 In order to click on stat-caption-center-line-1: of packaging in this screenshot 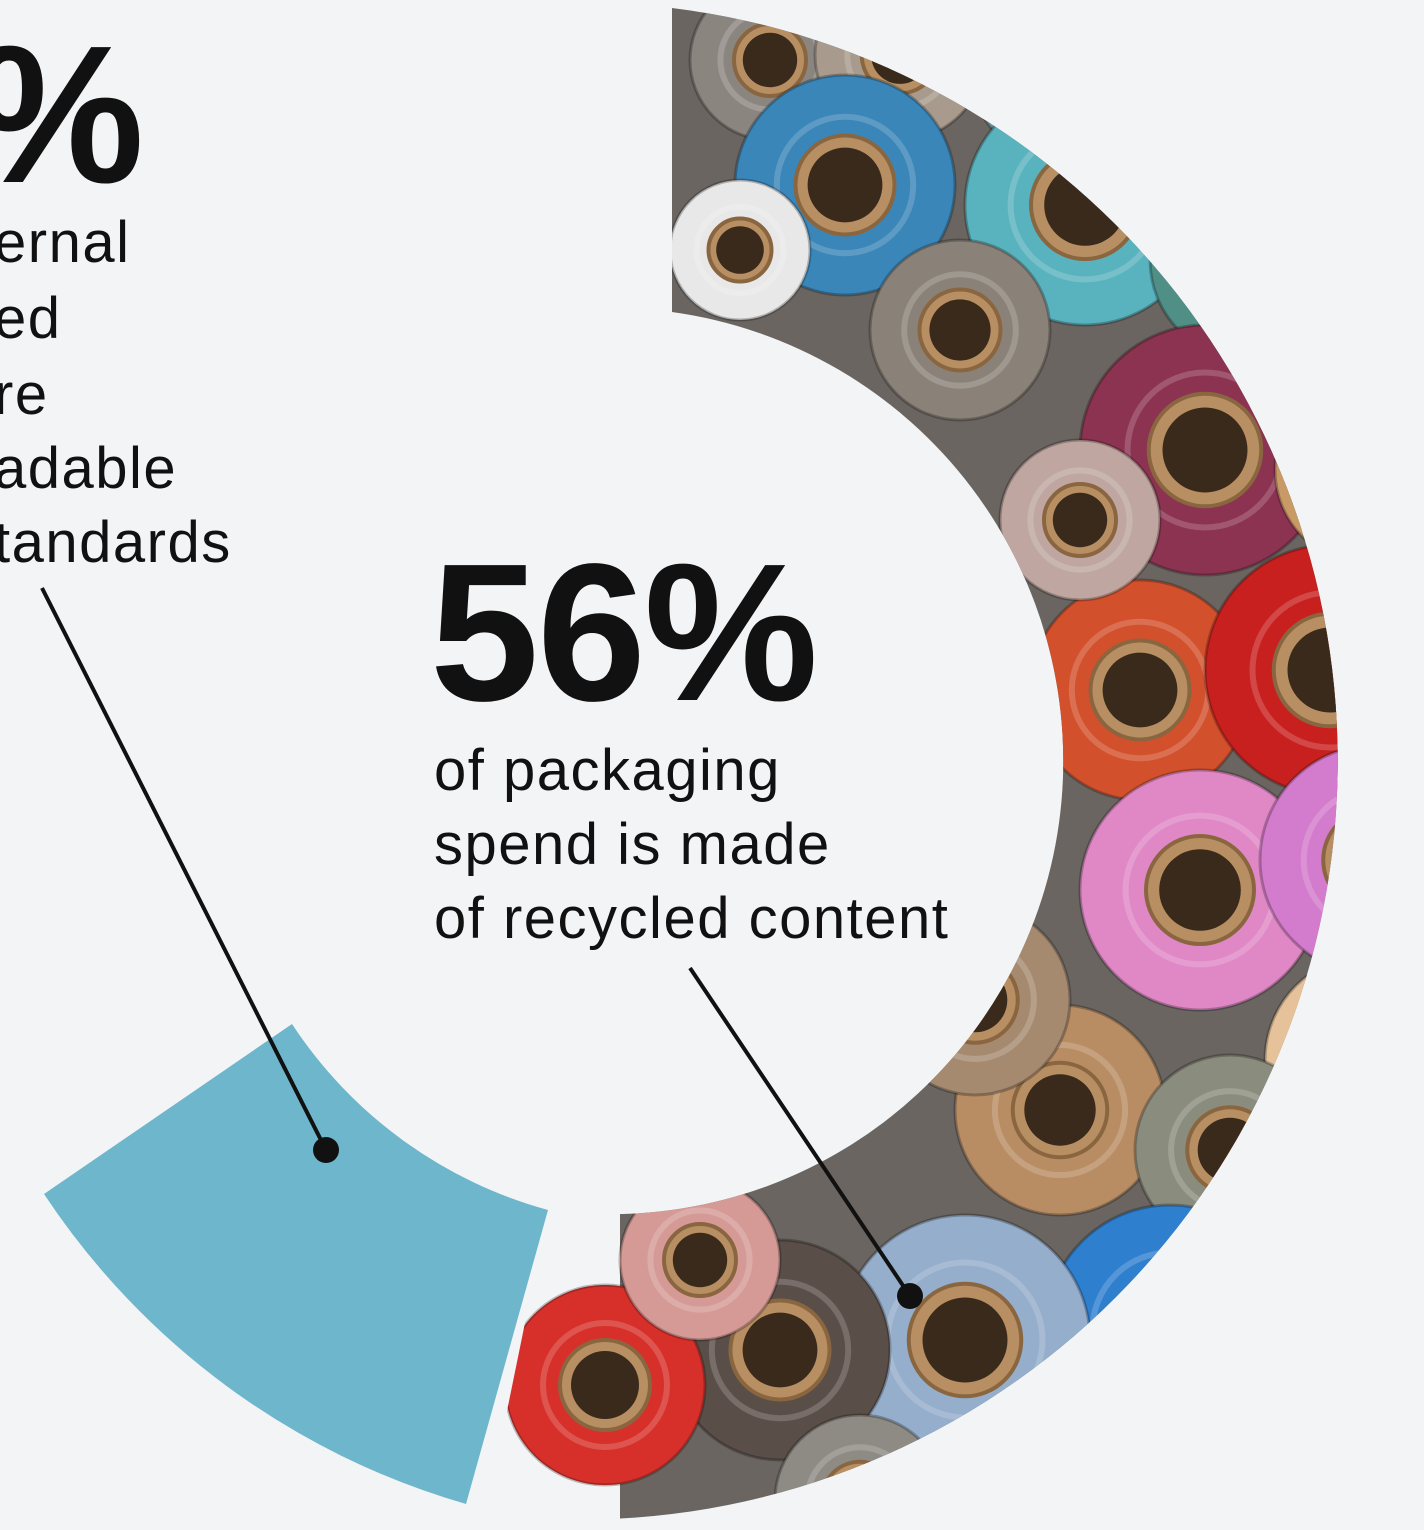, I will do `click(607, 770)`.